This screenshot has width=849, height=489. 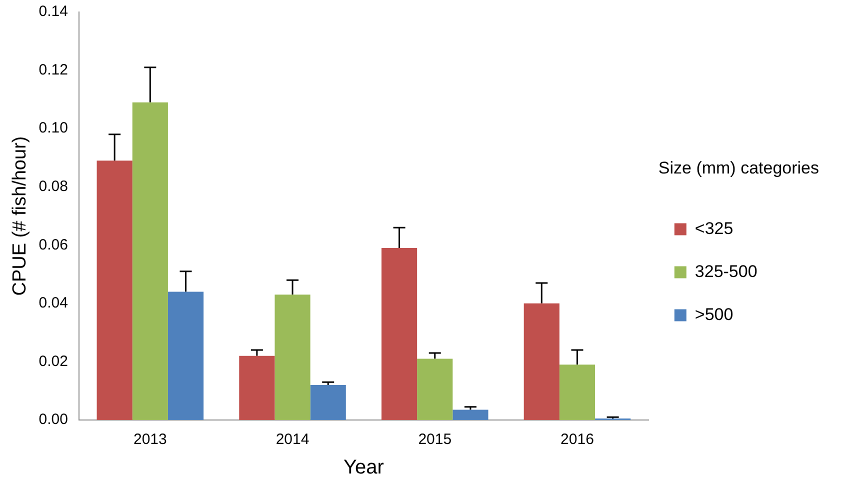 What do you see at coordinates (53, 186) in the screenshot?
I see `y-tick-label: 0.08` at bounding box center [53, 186].